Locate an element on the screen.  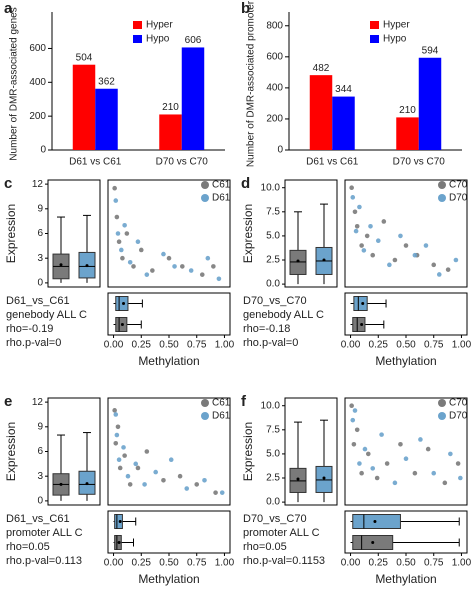
value-label: 594 is located at coordinates (430, 50).